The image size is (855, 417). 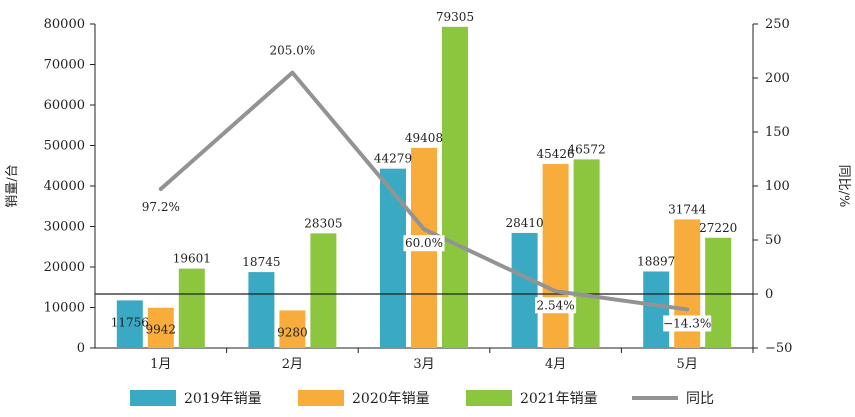 I want to click on y2-tick-label: 50, so click(x=773, y=240).